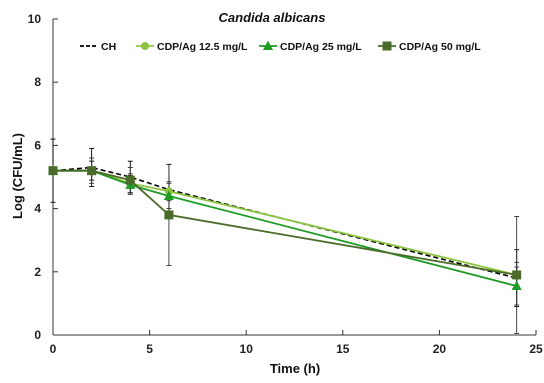 This screenshot has height=383, width=544. I want to click on x-tick-label: 10, so click(247, 349).